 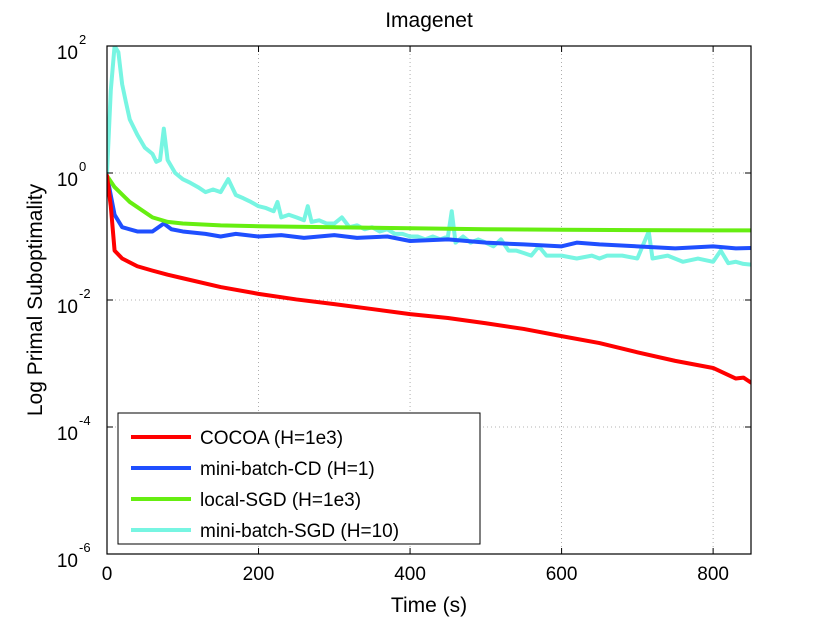 I want to click on chart-title: Imagenet, so click(x=429, y=20).